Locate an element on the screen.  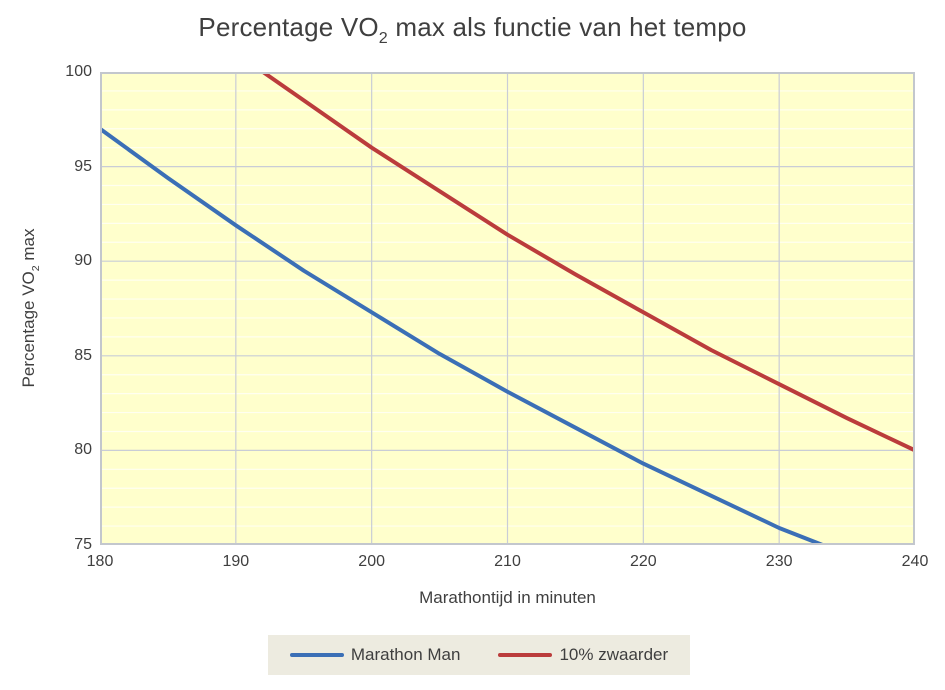
y-tick-label: 85 is located at coordinates (83, 355).